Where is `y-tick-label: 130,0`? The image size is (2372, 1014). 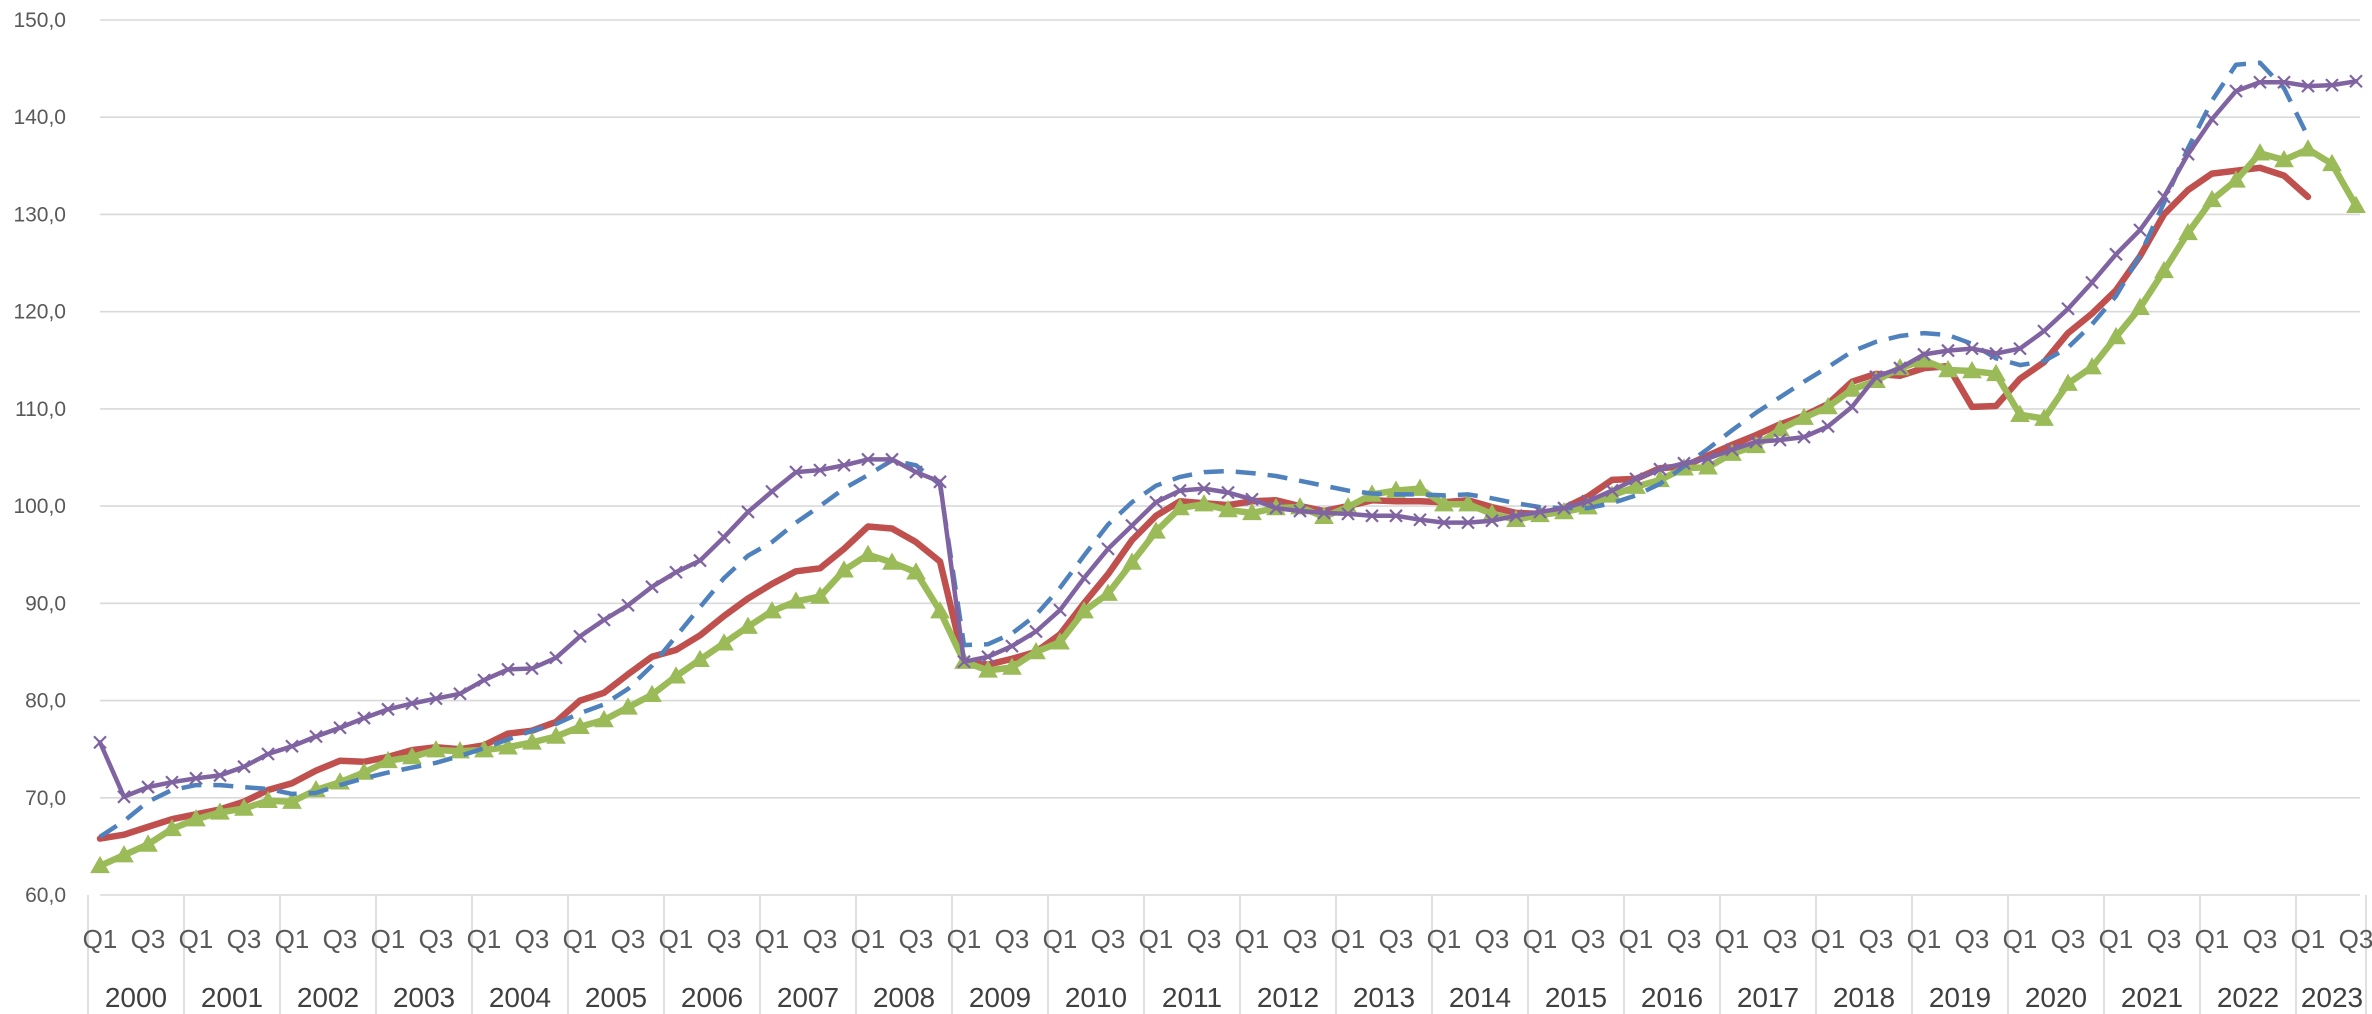 y-tick-label: 130,0 is located at coordinates (39, 214).